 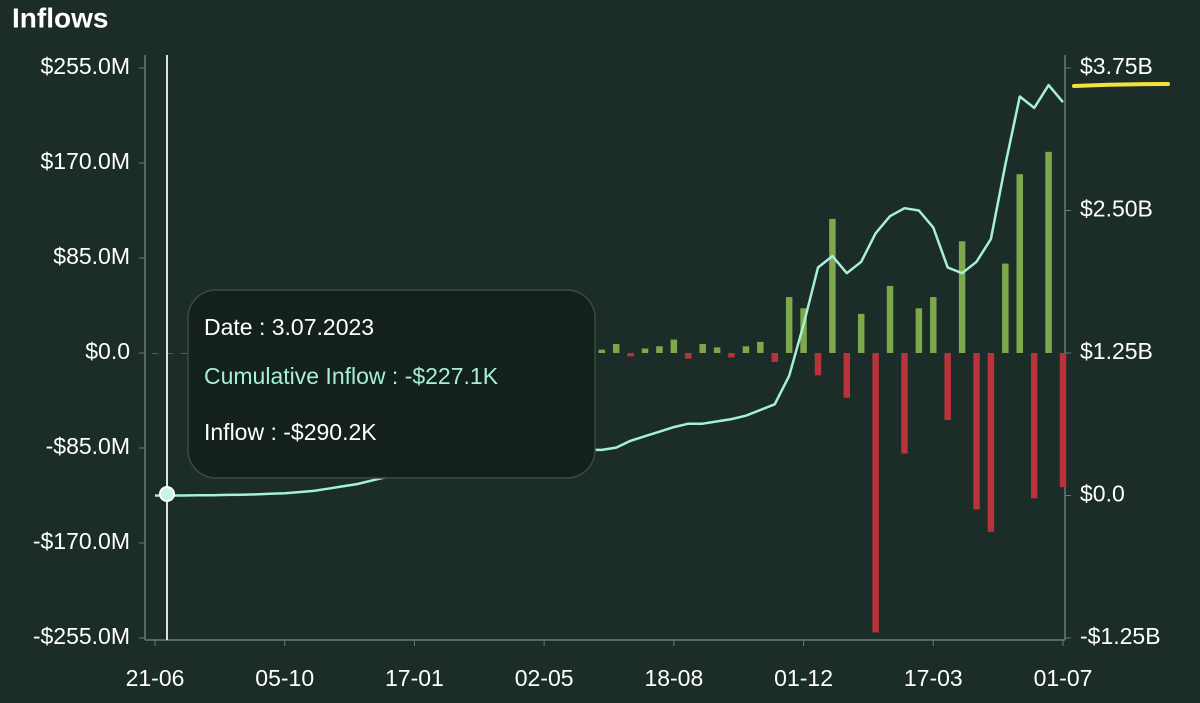 I want to click on y-tick-label: $255.0M, so click(x=85, y=66).